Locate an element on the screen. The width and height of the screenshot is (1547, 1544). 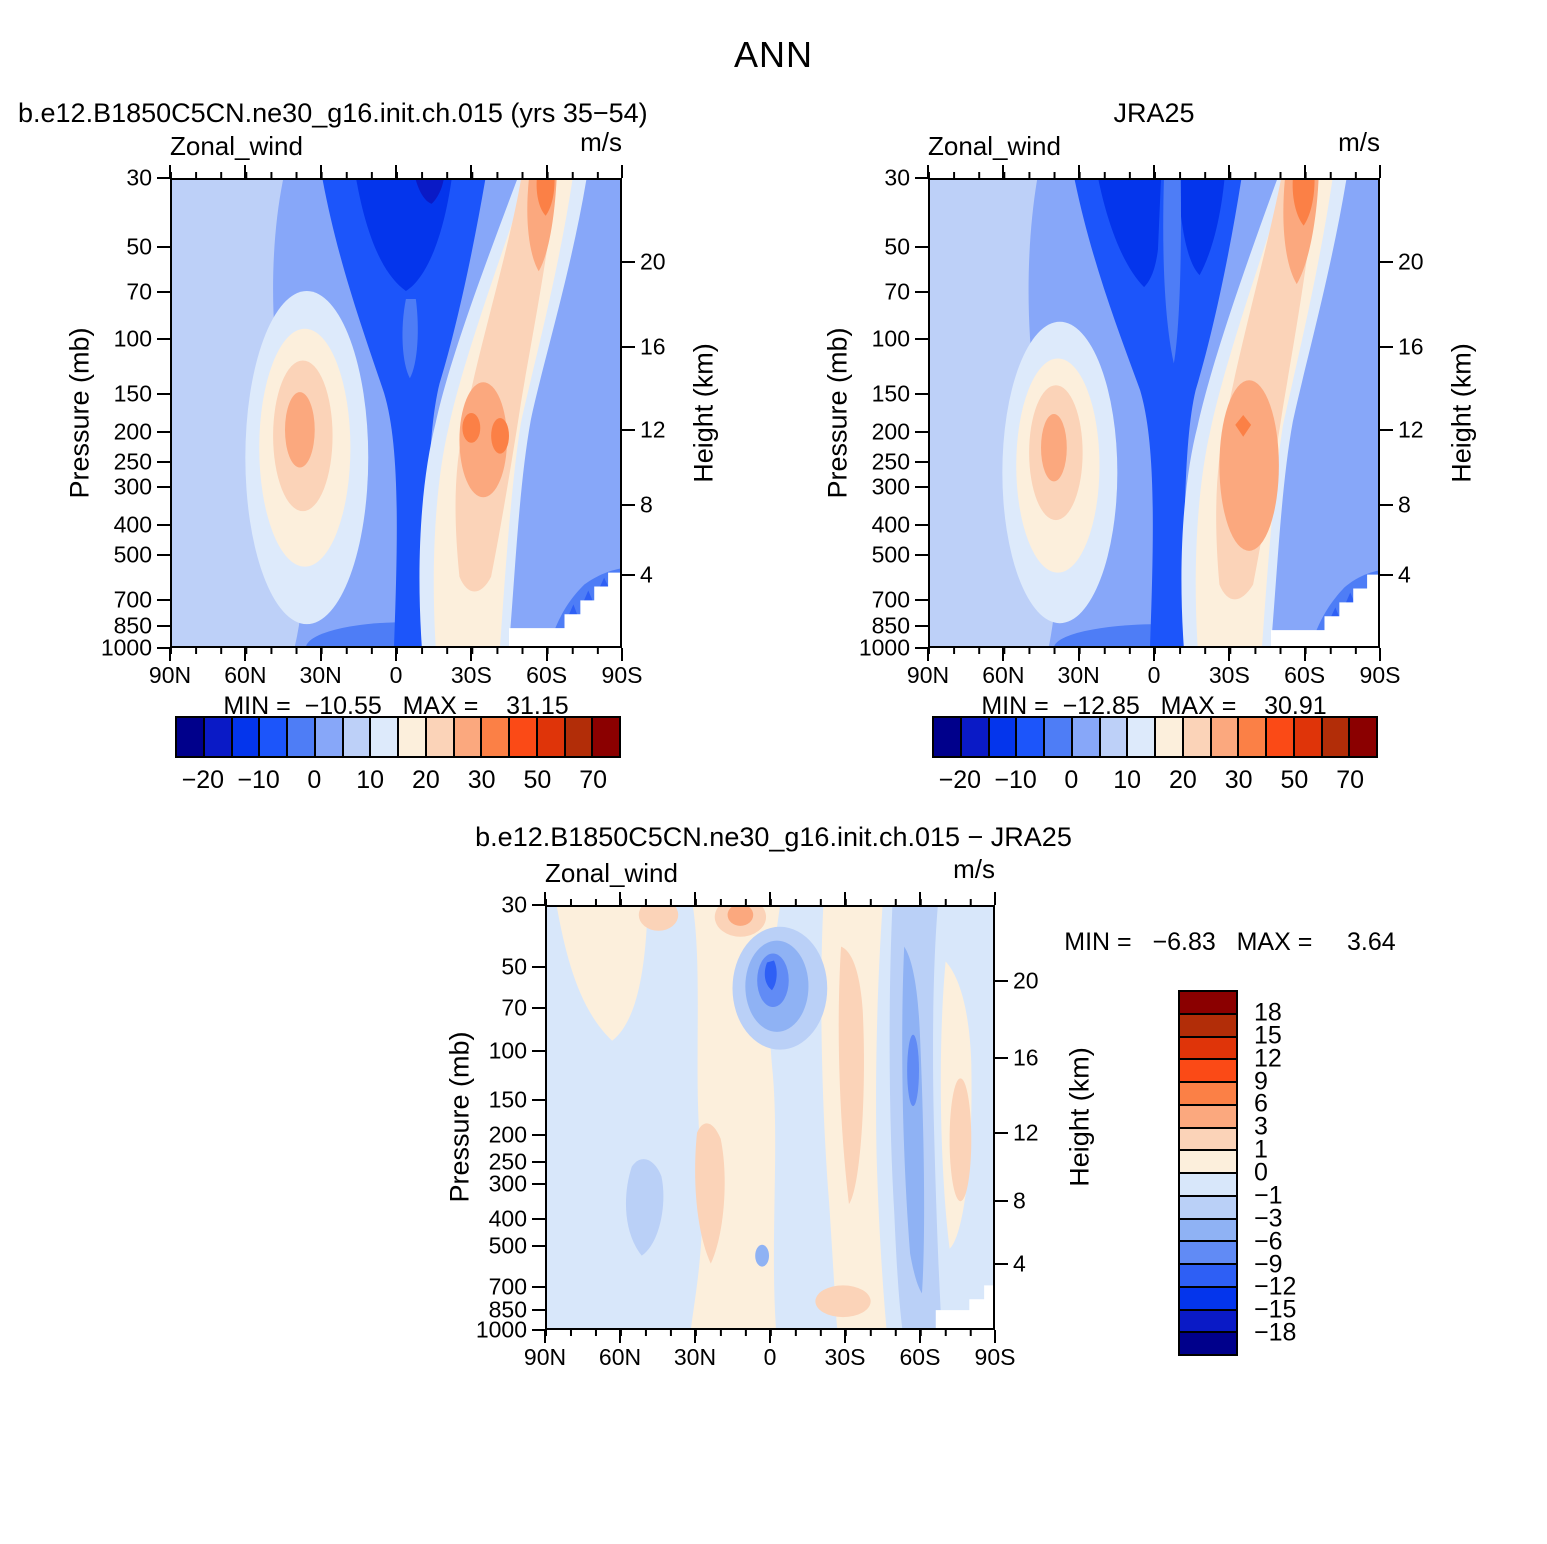
diff-axis-right is located at coordinates (1001, 1117).